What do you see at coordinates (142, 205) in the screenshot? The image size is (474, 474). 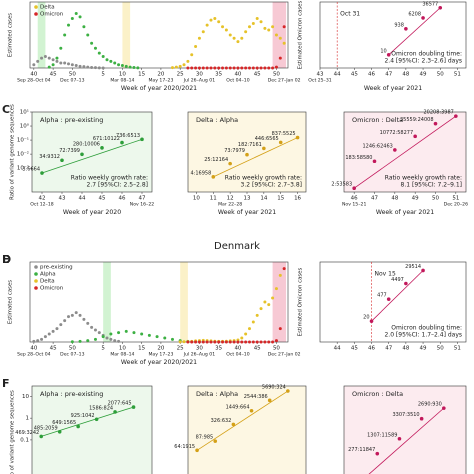 I see `date-label: Nov 16–22` at bounding box center [142, 205].